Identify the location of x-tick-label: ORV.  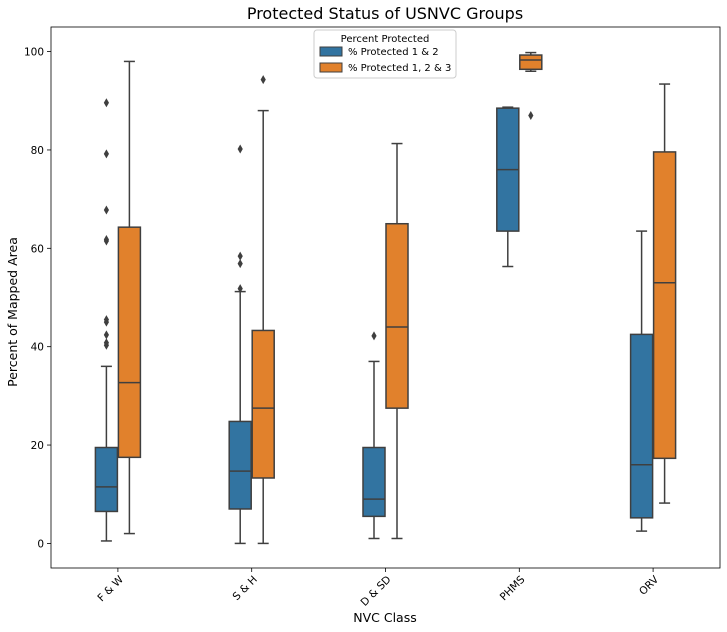
(649, 585).